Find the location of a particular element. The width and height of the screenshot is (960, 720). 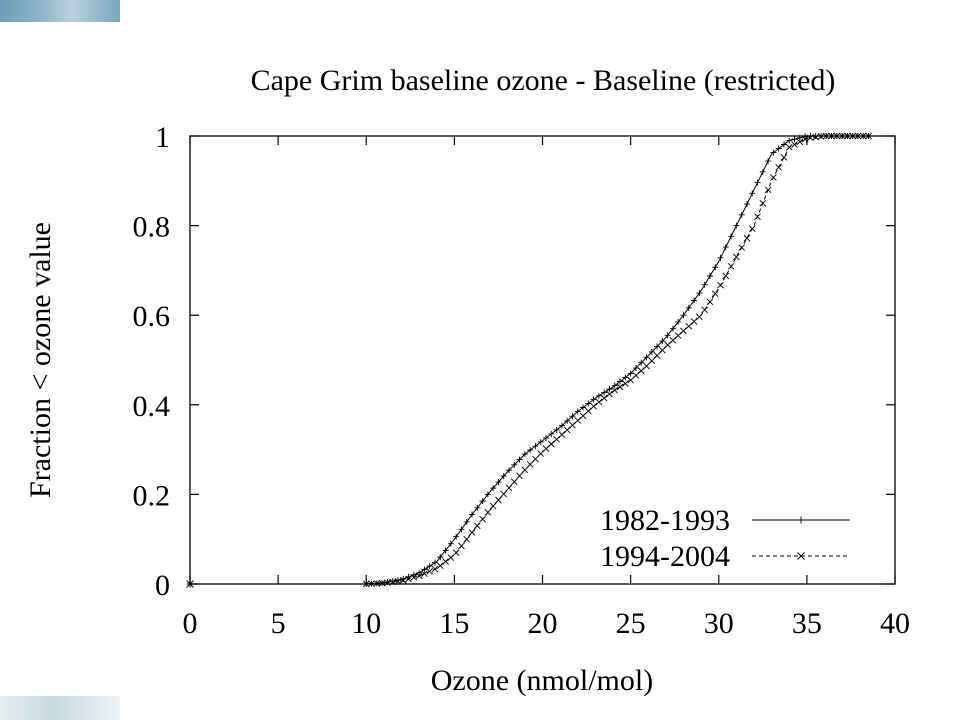

x-tick-label: 25 is located at coordinates (631, 623).